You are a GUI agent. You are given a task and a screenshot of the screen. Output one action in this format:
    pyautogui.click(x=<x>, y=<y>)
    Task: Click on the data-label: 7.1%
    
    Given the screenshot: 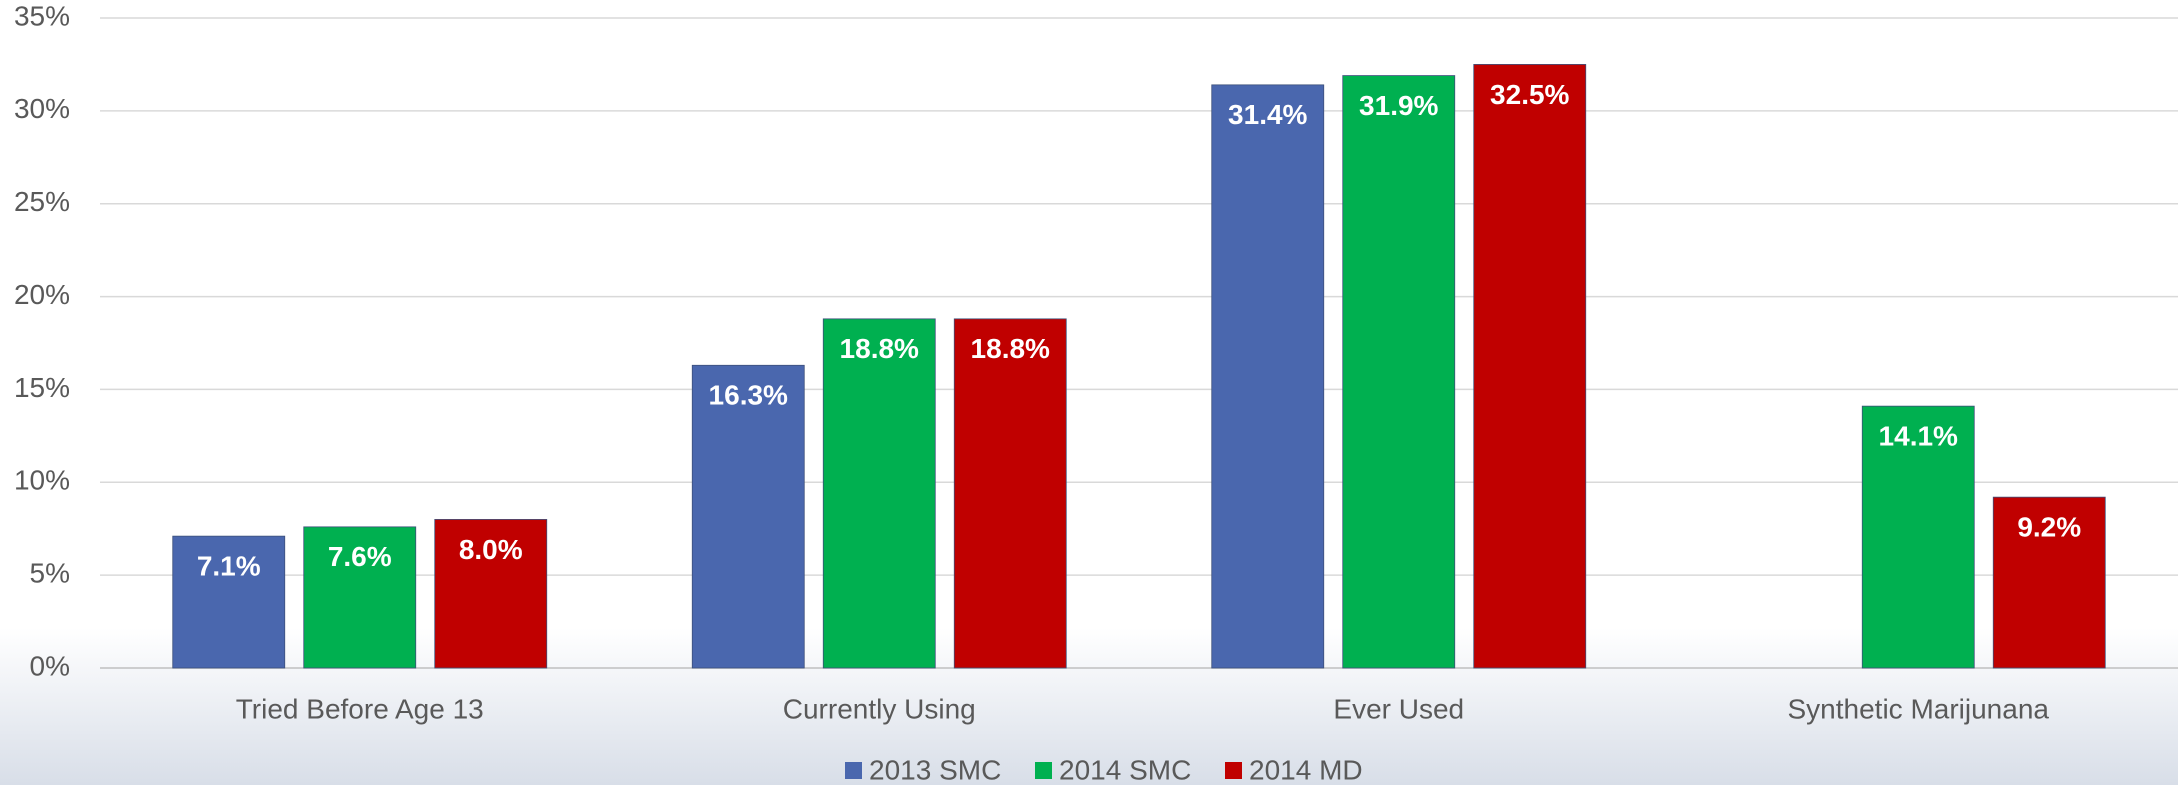 What is the action you would take?
    pyautogui.click(x=229, y=566)
    